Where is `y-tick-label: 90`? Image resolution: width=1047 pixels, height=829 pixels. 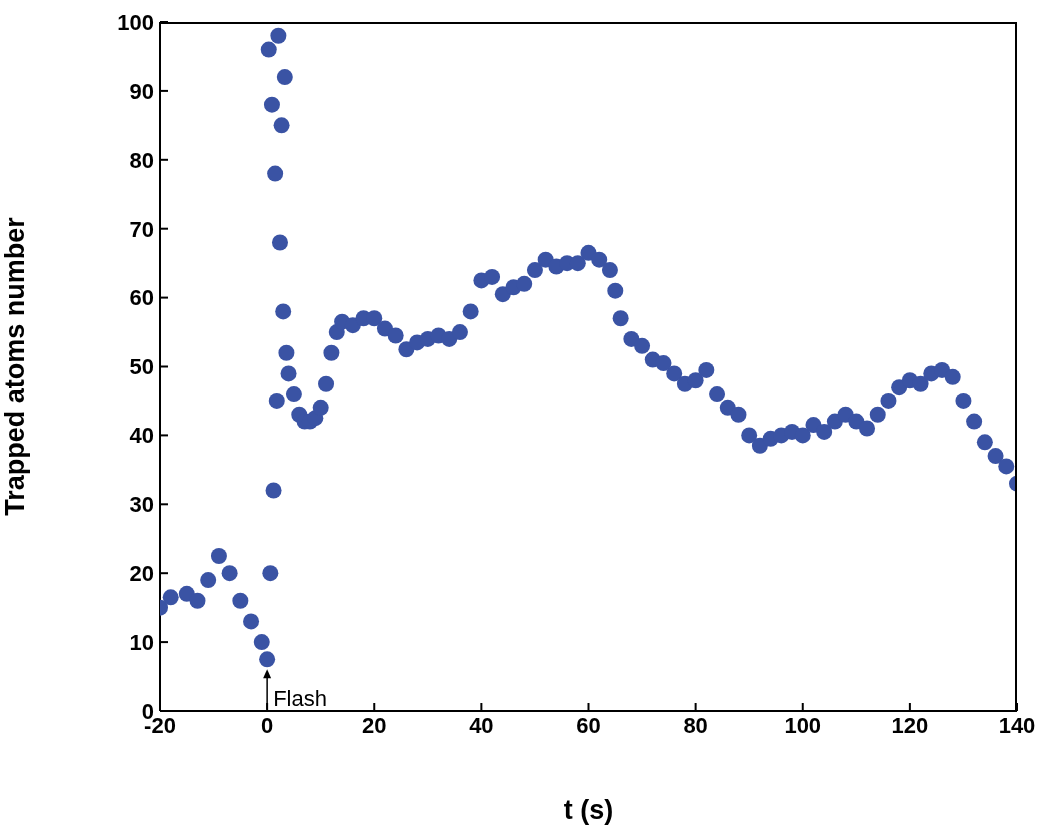
y-tick-label: 90 is located at coordinates (141, 91).